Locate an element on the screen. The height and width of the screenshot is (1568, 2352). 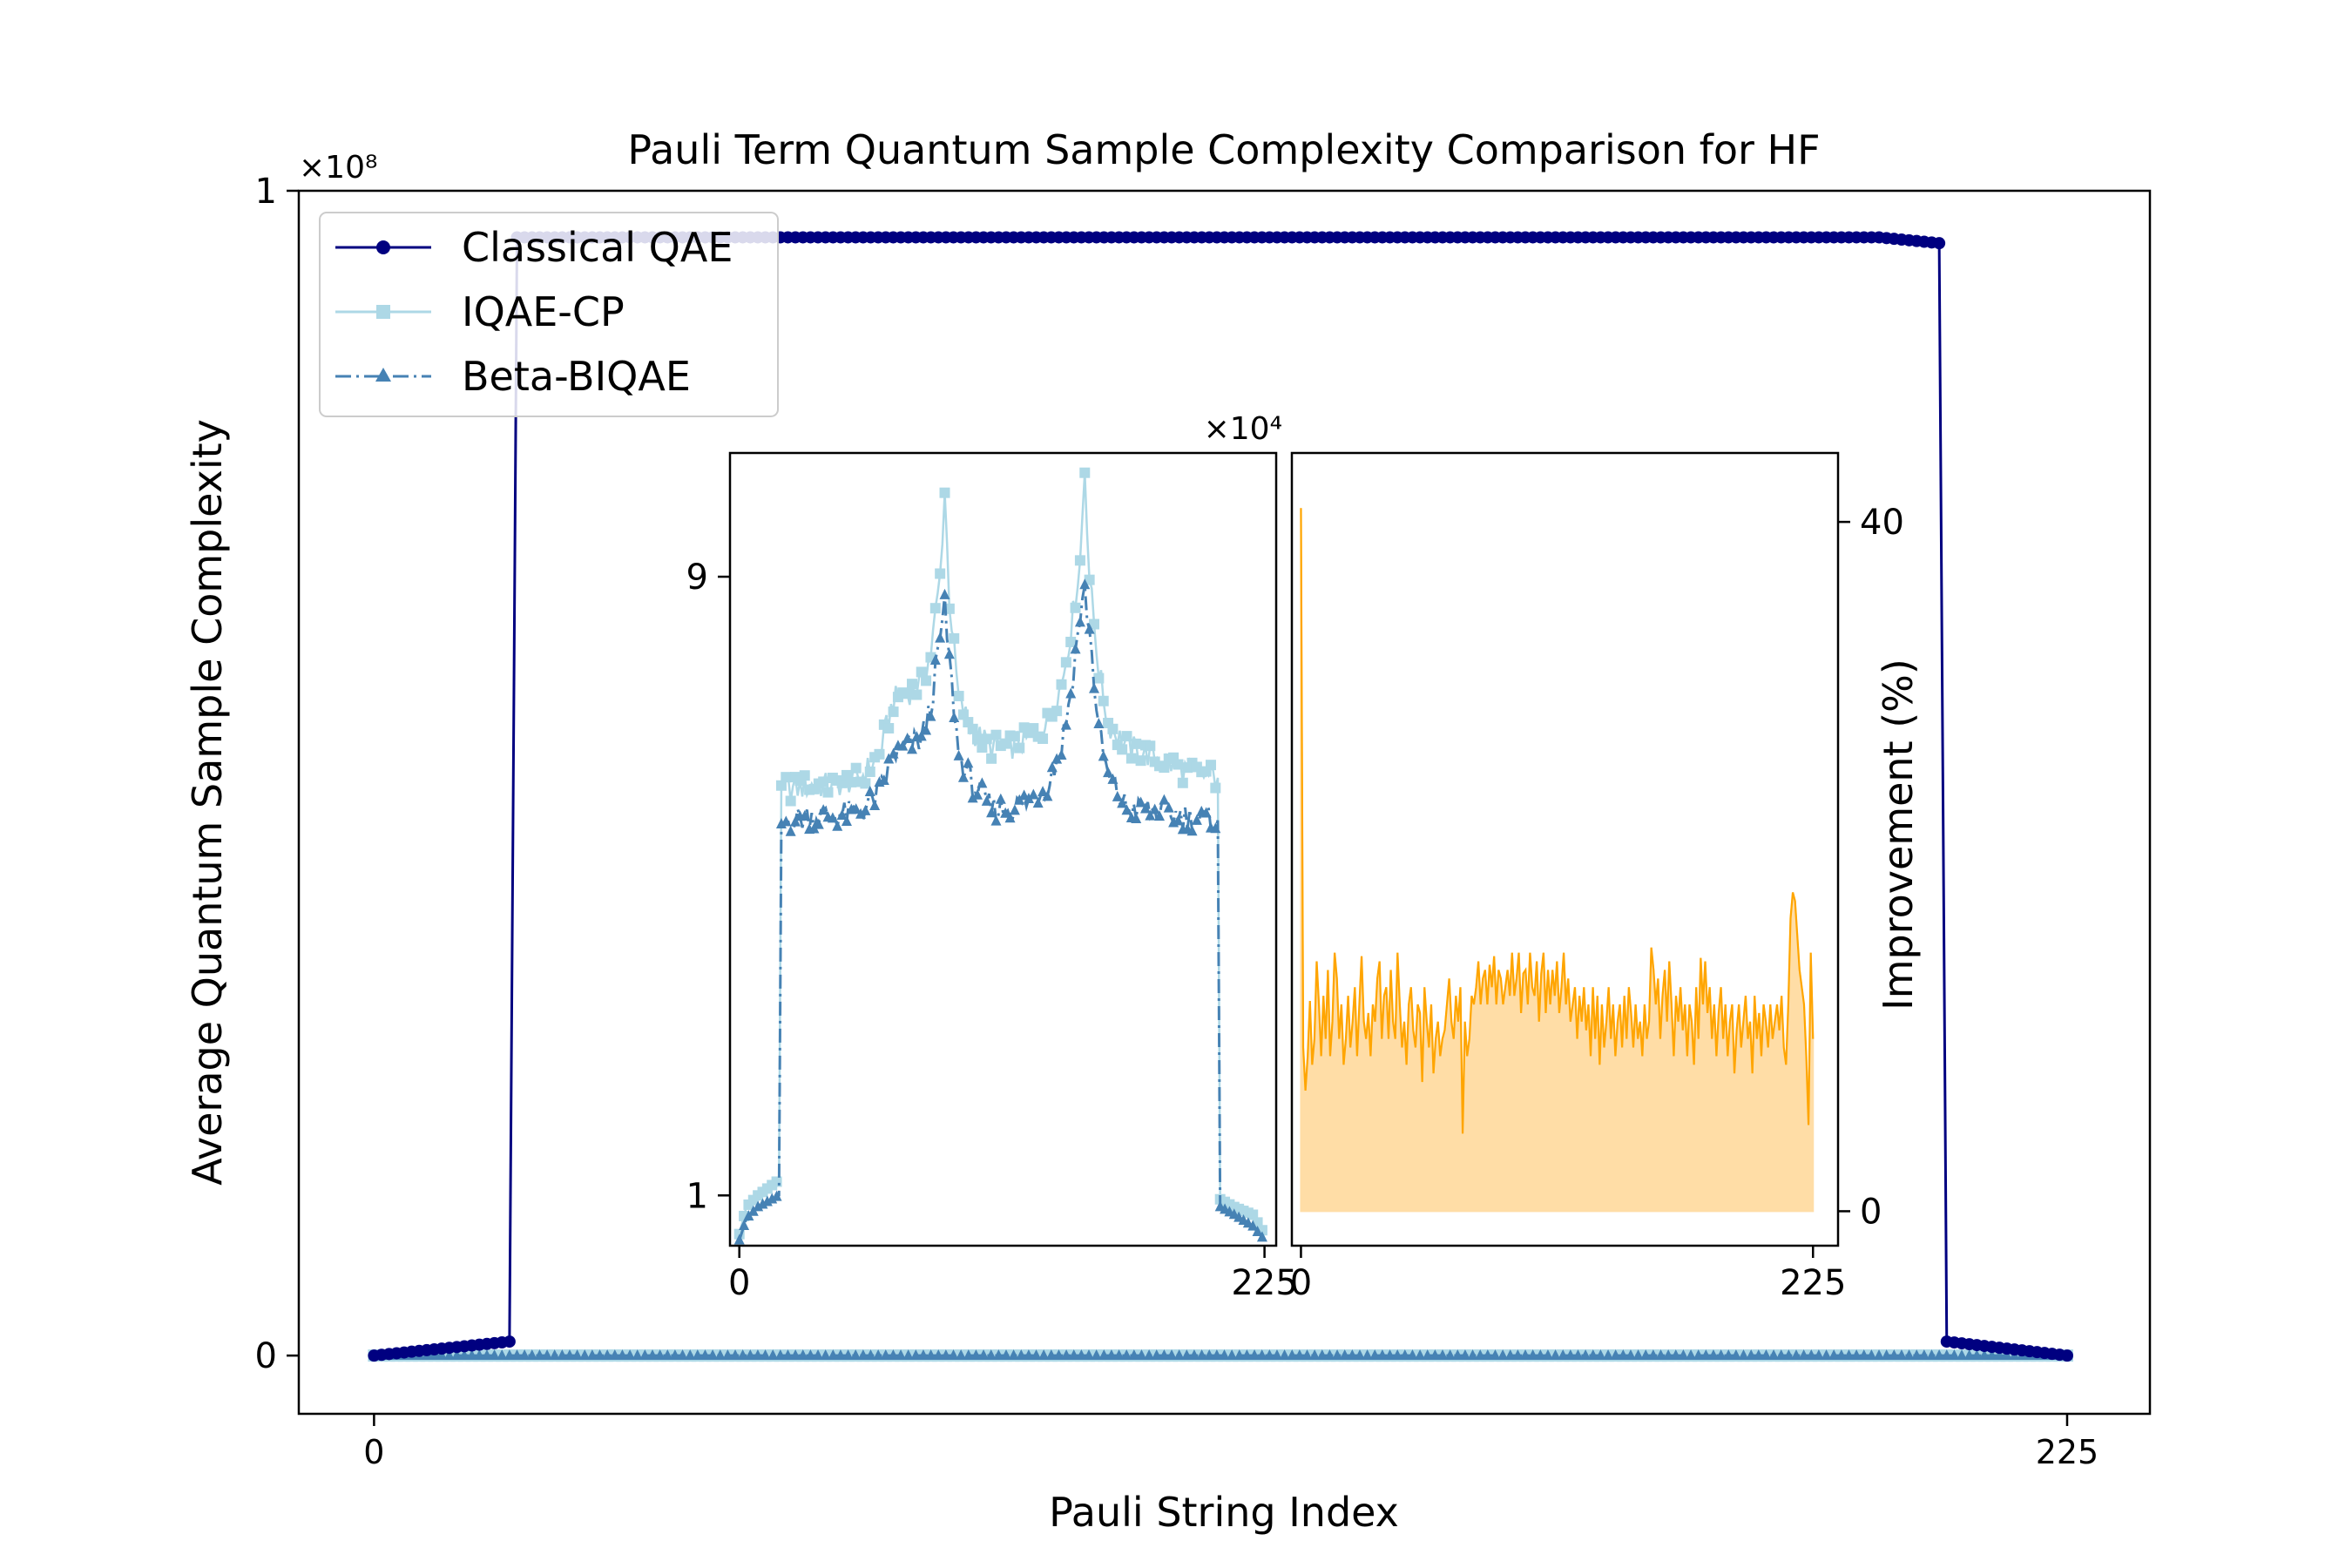
inset-right-x-tick-label: 0 is located at coordinates (1301, 1283).